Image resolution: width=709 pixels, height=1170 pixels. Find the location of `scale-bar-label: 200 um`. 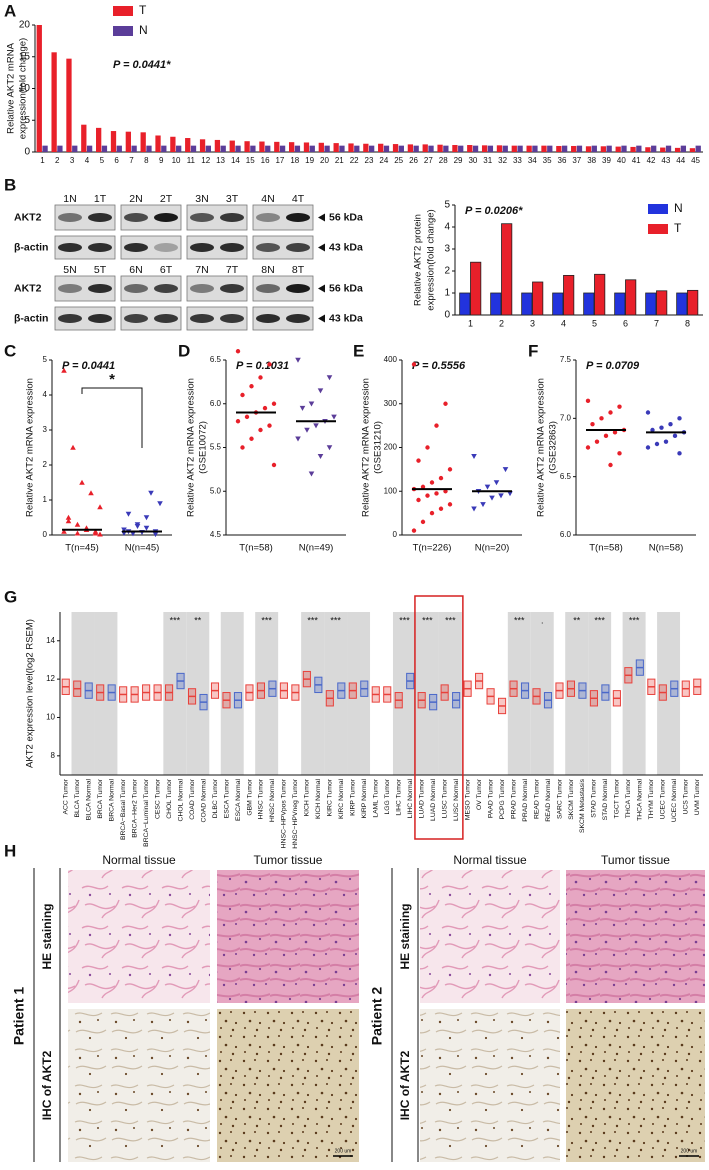

scale-bar-label: 200 um is located at coordinates (689, 1151).